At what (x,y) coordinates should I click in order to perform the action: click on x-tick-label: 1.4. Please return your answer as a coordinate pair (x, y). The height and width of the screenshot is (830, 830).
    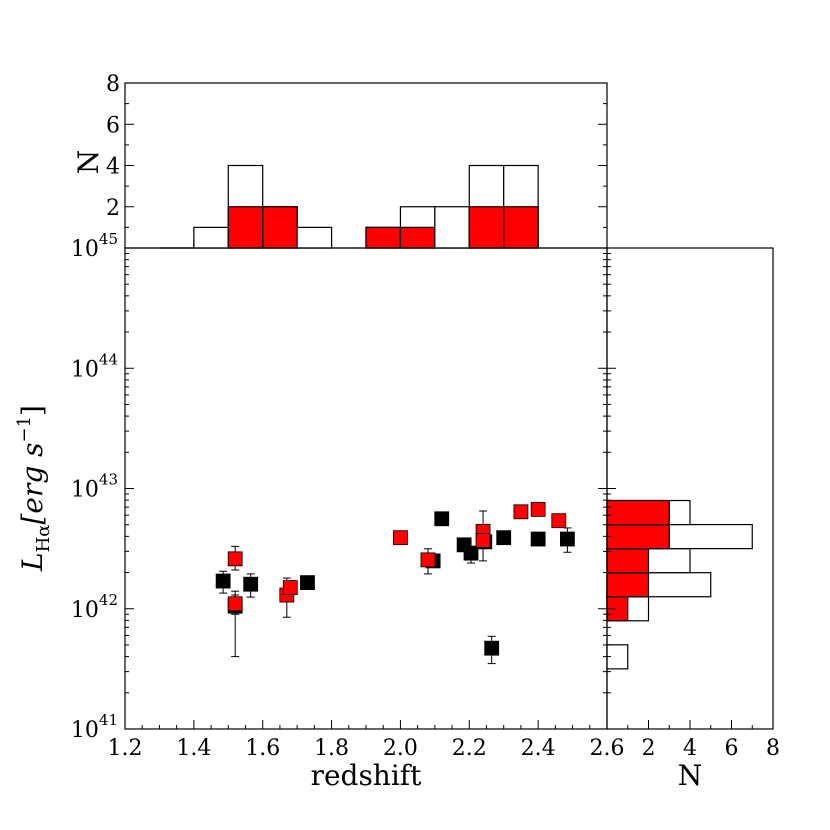
    Looking at the image, I should click on (193, 748).